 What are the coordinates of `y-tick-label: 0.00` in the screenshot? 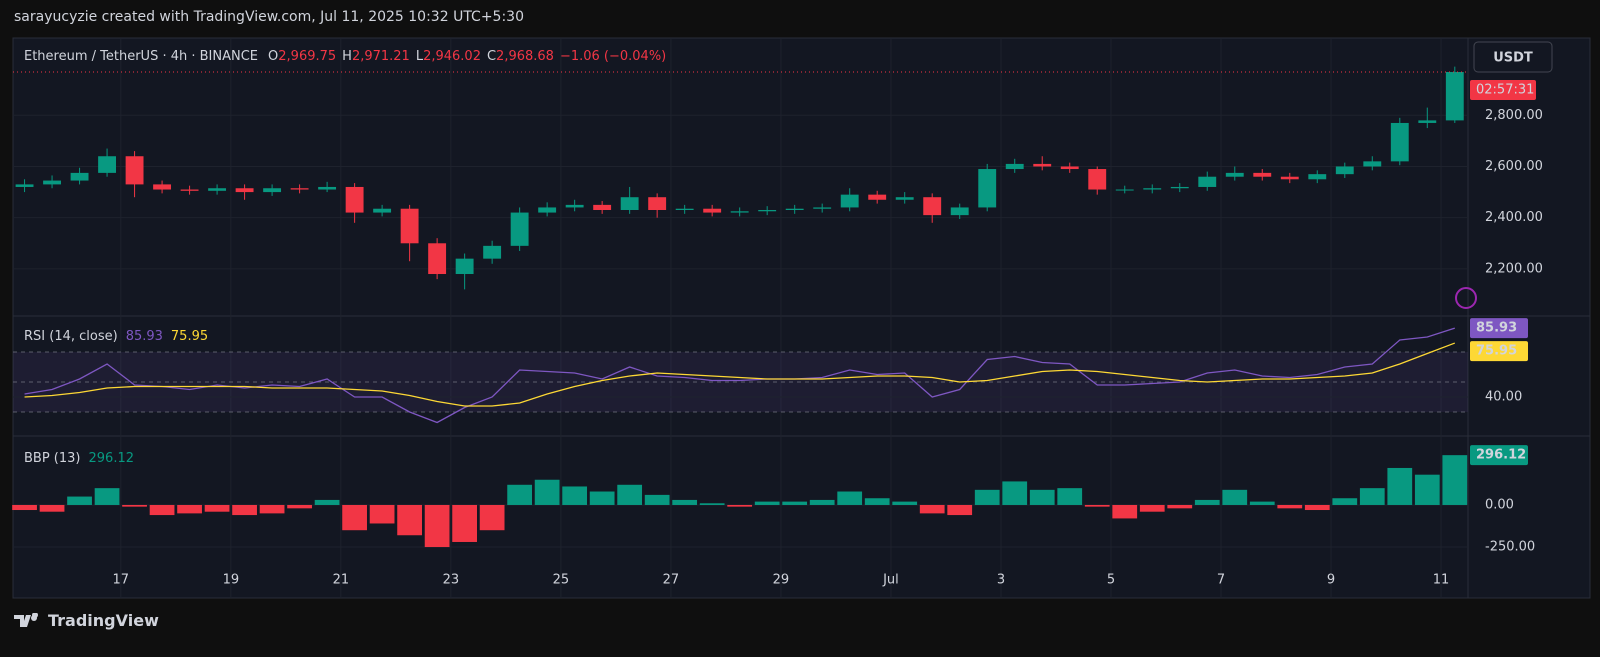 It's located at (1499, 504).